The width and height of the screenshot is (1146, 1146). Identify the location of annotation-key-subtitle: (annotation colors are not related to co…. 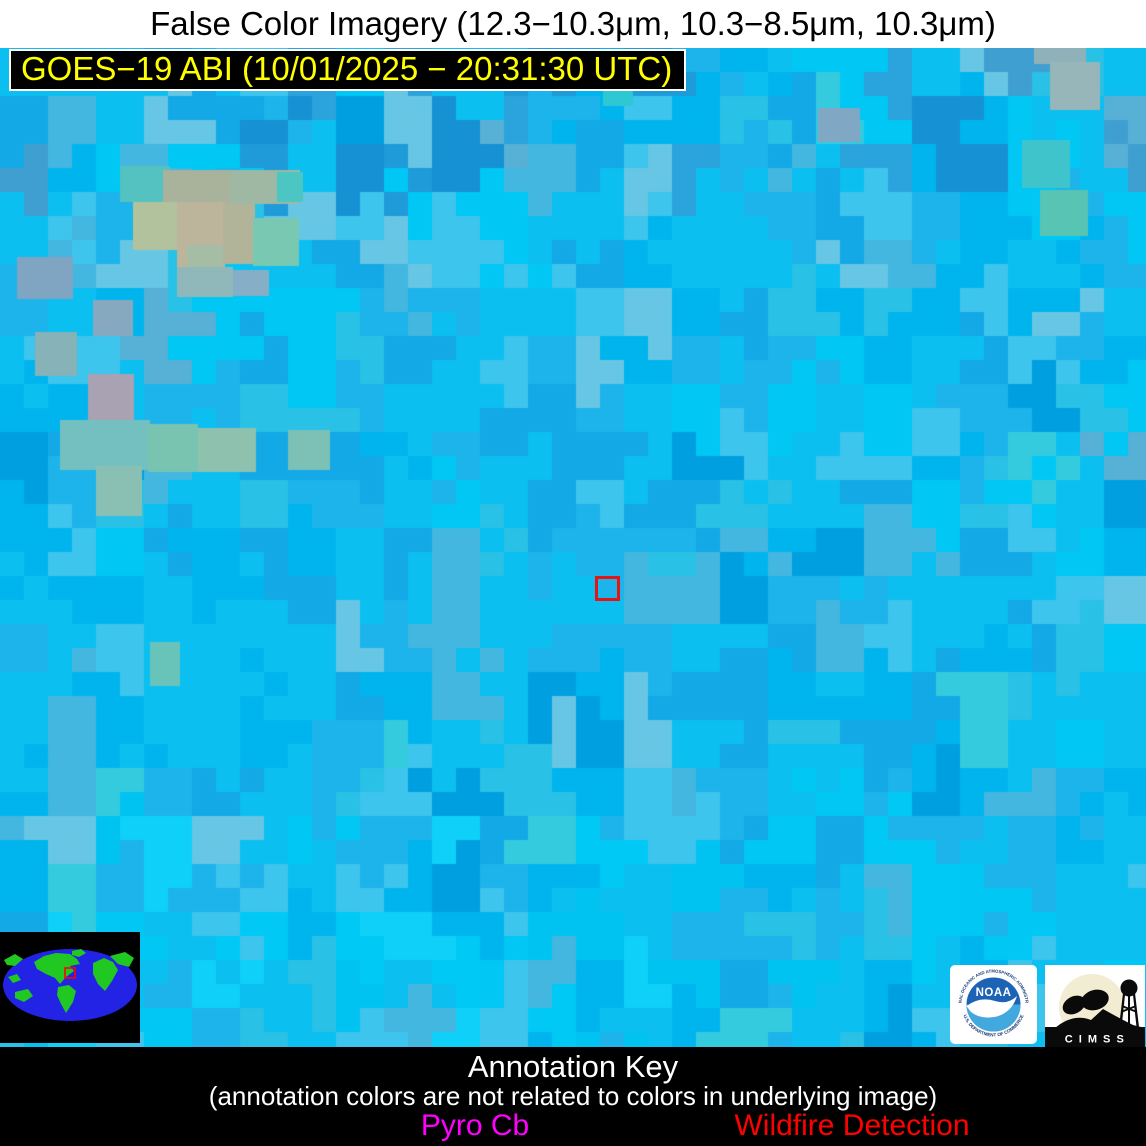
(573, 1096).